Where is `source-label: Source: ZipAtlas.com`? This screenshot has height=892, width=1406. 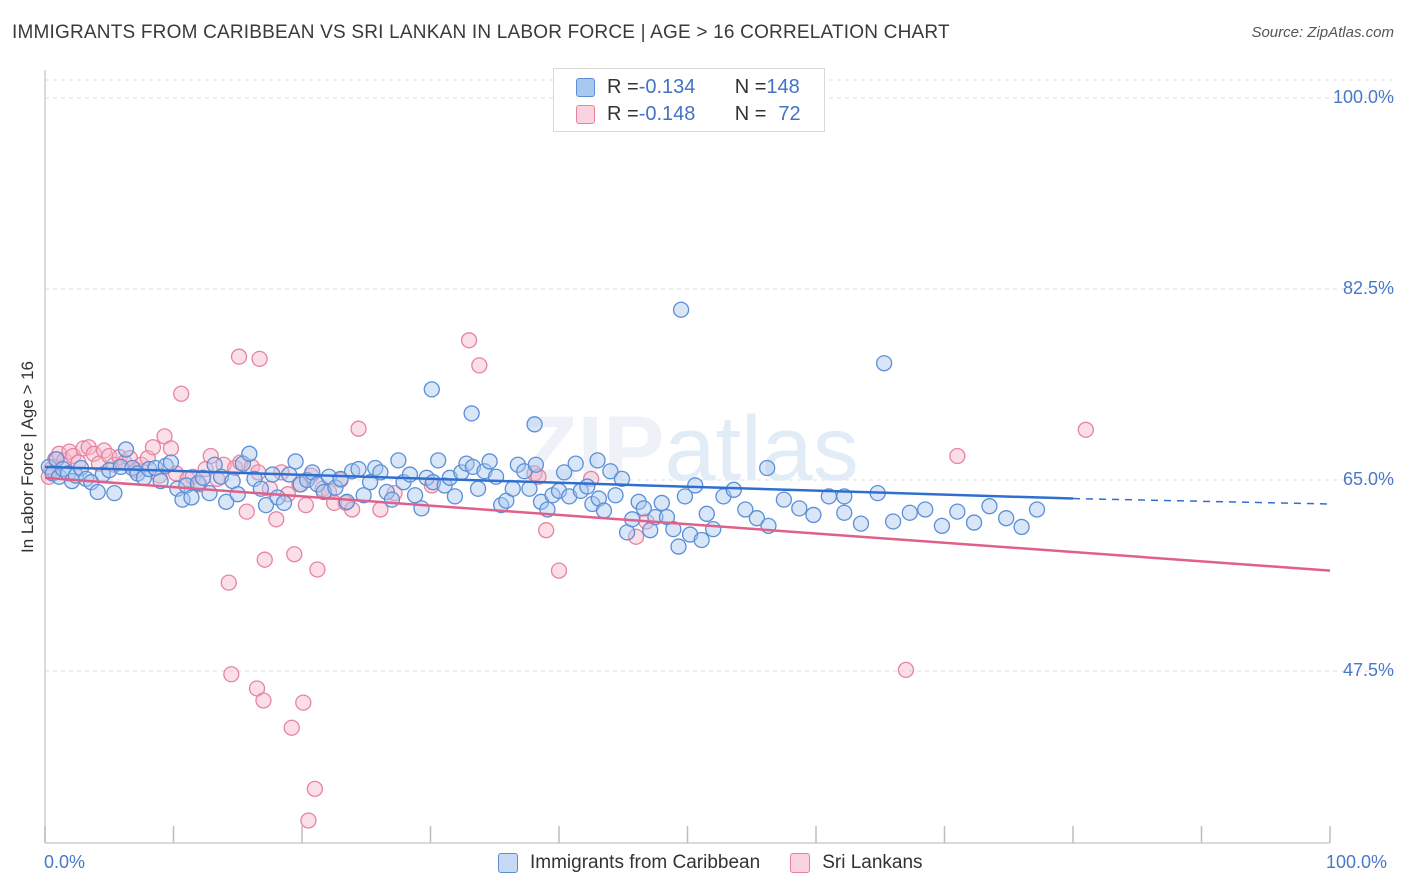
source-label: Source: ZipAtlas.com is located at coordinates (1322, 32).